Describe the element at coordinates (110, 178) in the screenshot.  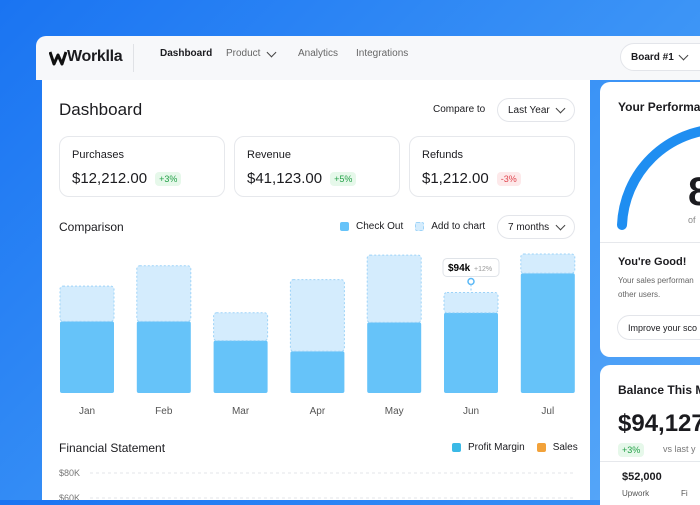
I see `kpi-value: $12,212.00` at that location.